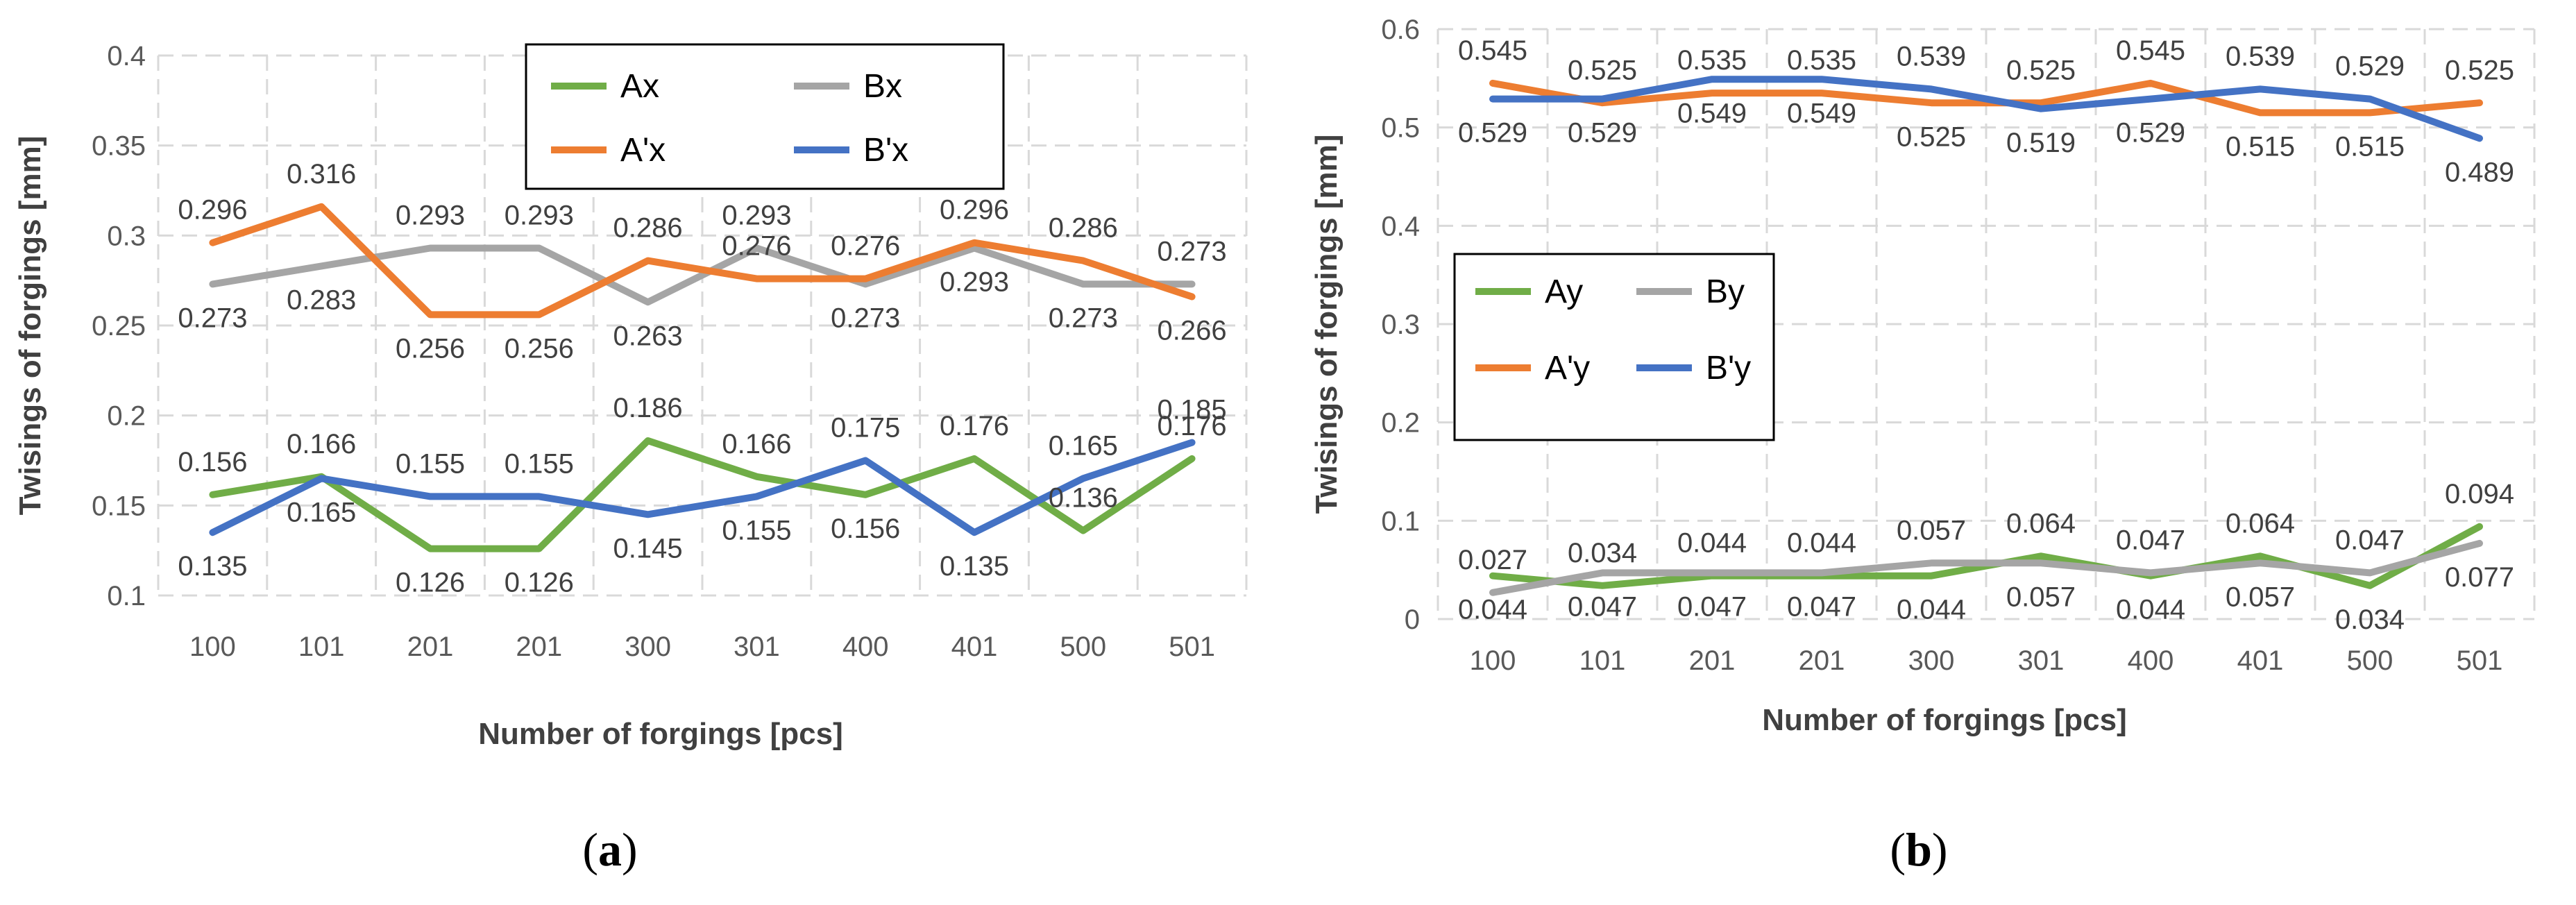 This screenshot has width=2576, height=905. What do you see at coordinates (1940, 849) in the screenshot?
I see `caption-b-close: )` at bounding box center [1940, 849].